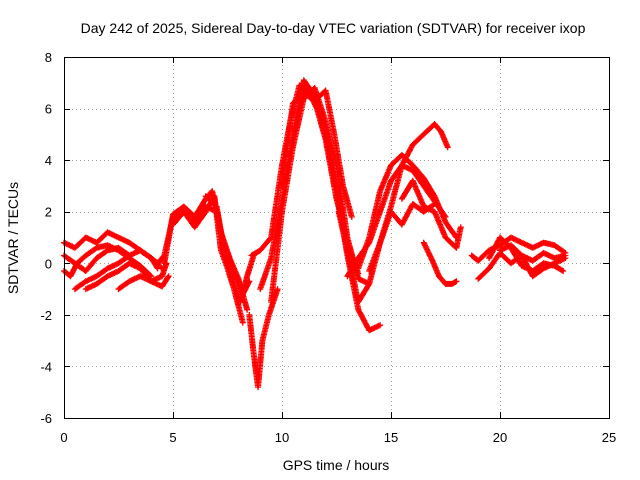  Describe the element at coordinates (63, 437) in the screenshot. I see `x-tick-label: 0` at that location.